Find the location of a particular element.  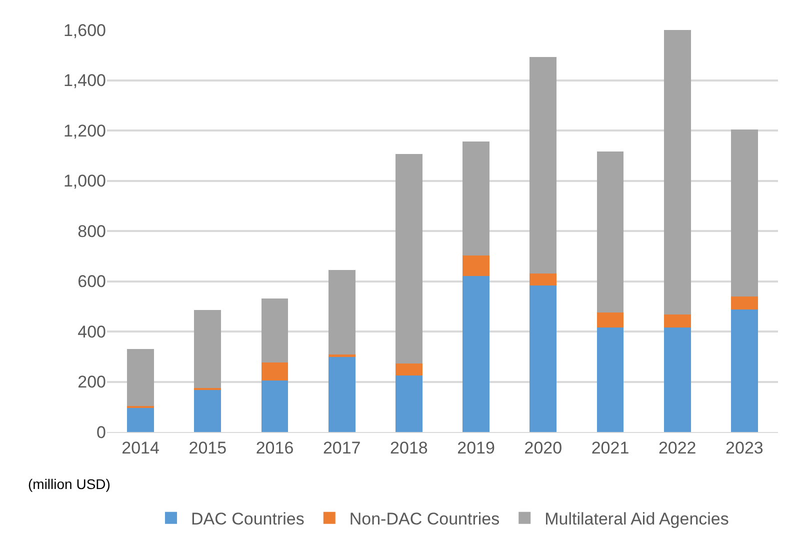

x-tick-label: 2017 is located at coordinates (341, 448).